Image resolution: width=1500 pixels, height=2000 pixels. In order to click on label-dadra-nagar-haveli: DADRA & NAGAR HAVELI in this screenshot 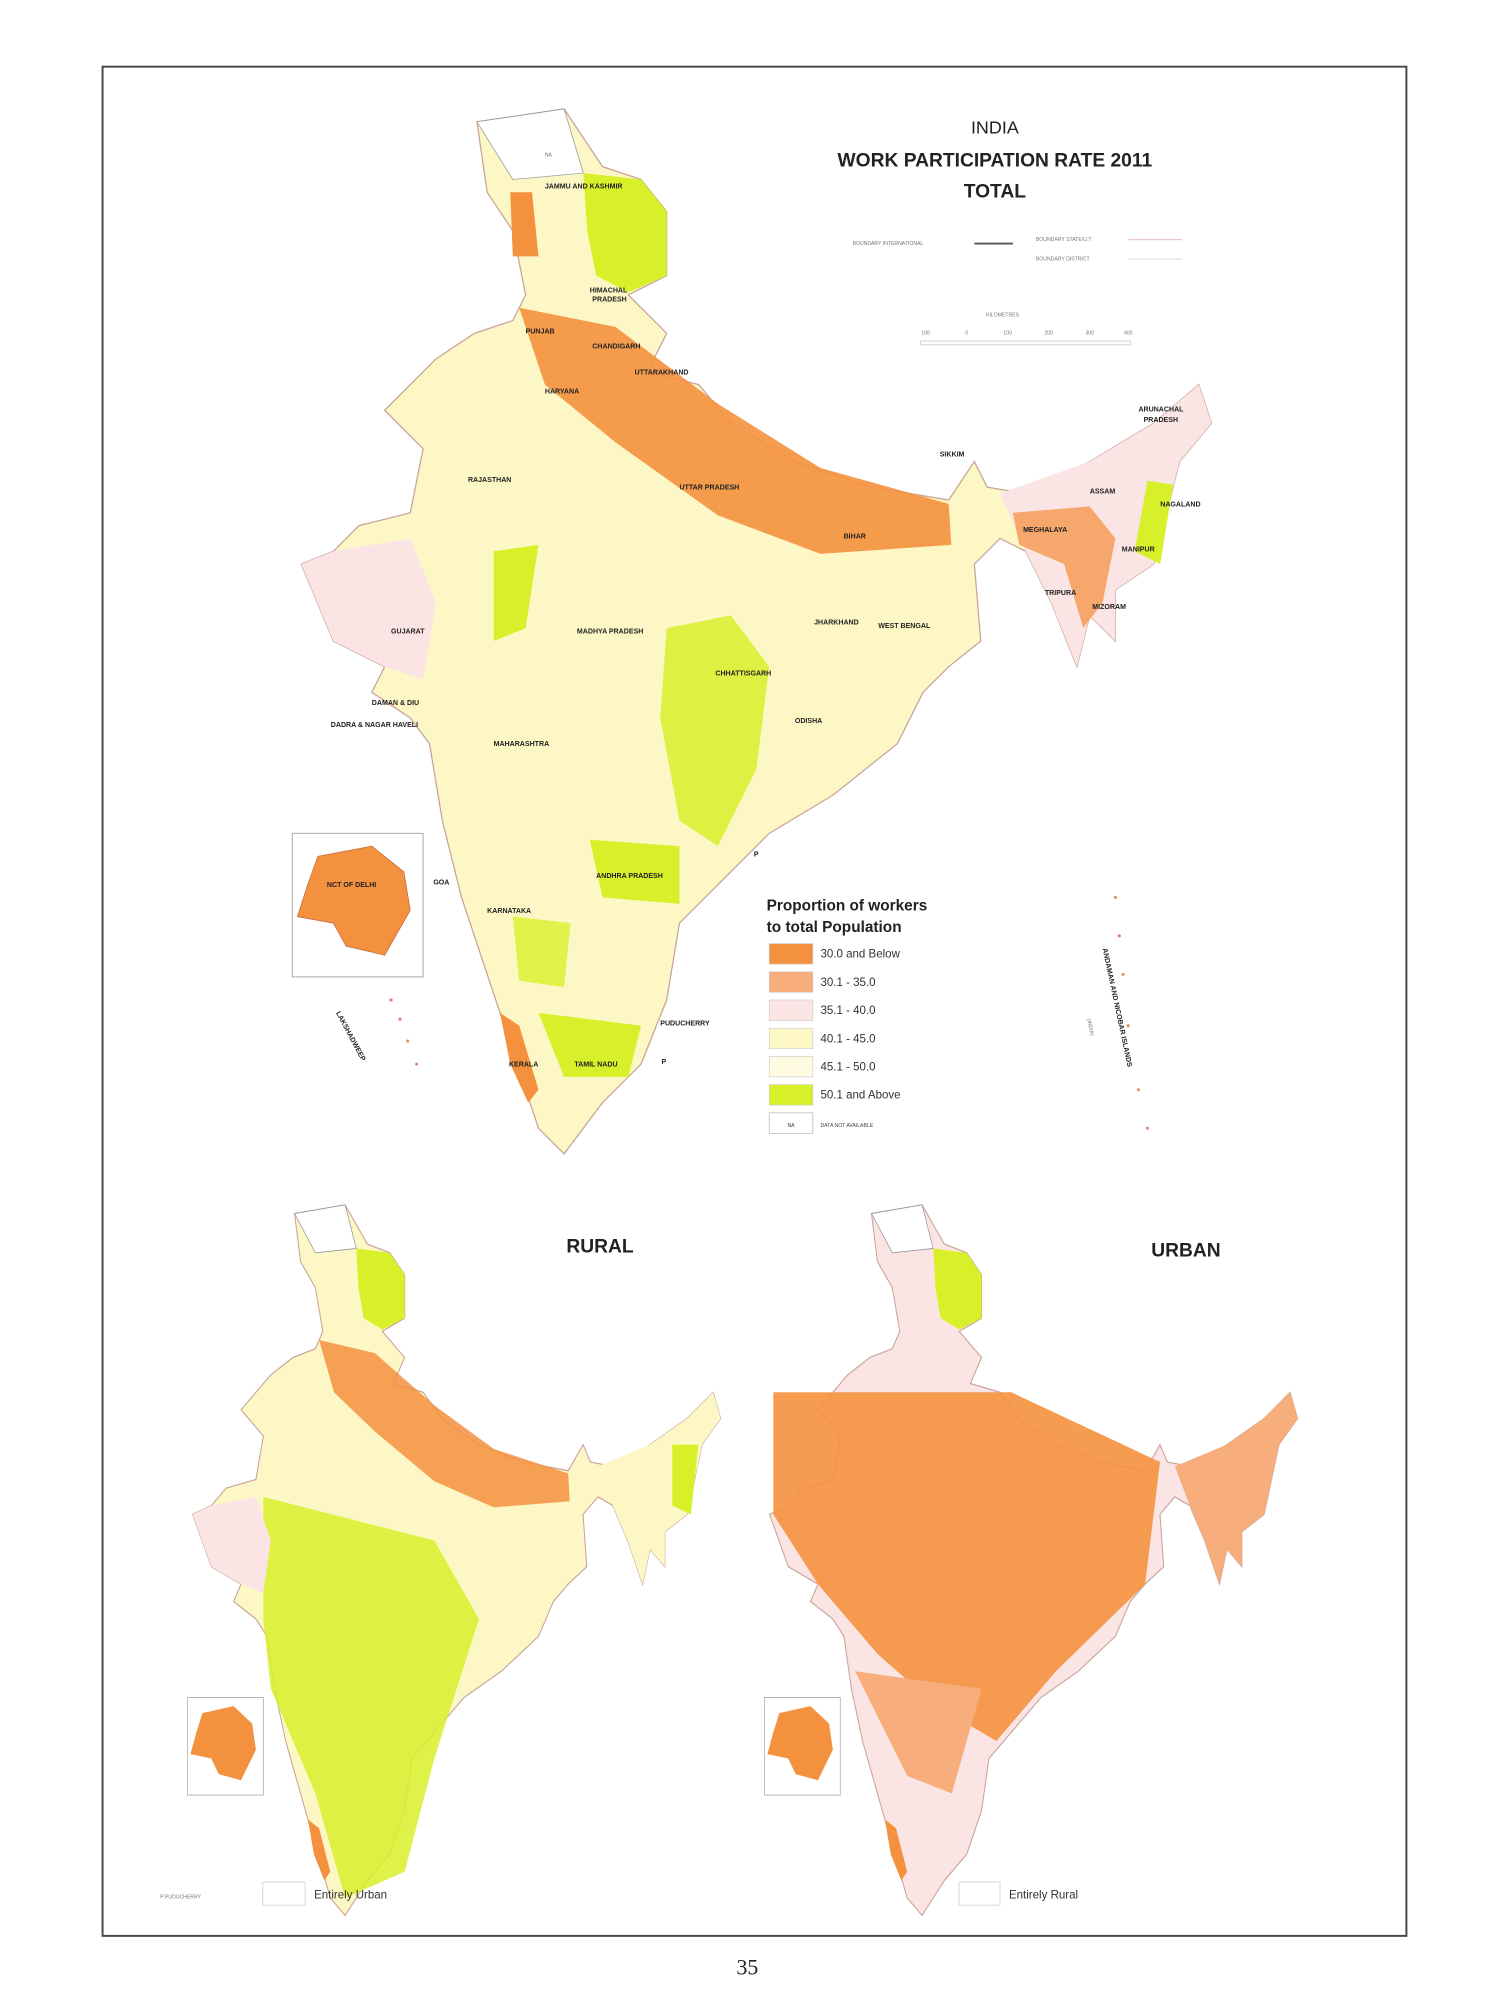, I will do `click(374, 725)`.